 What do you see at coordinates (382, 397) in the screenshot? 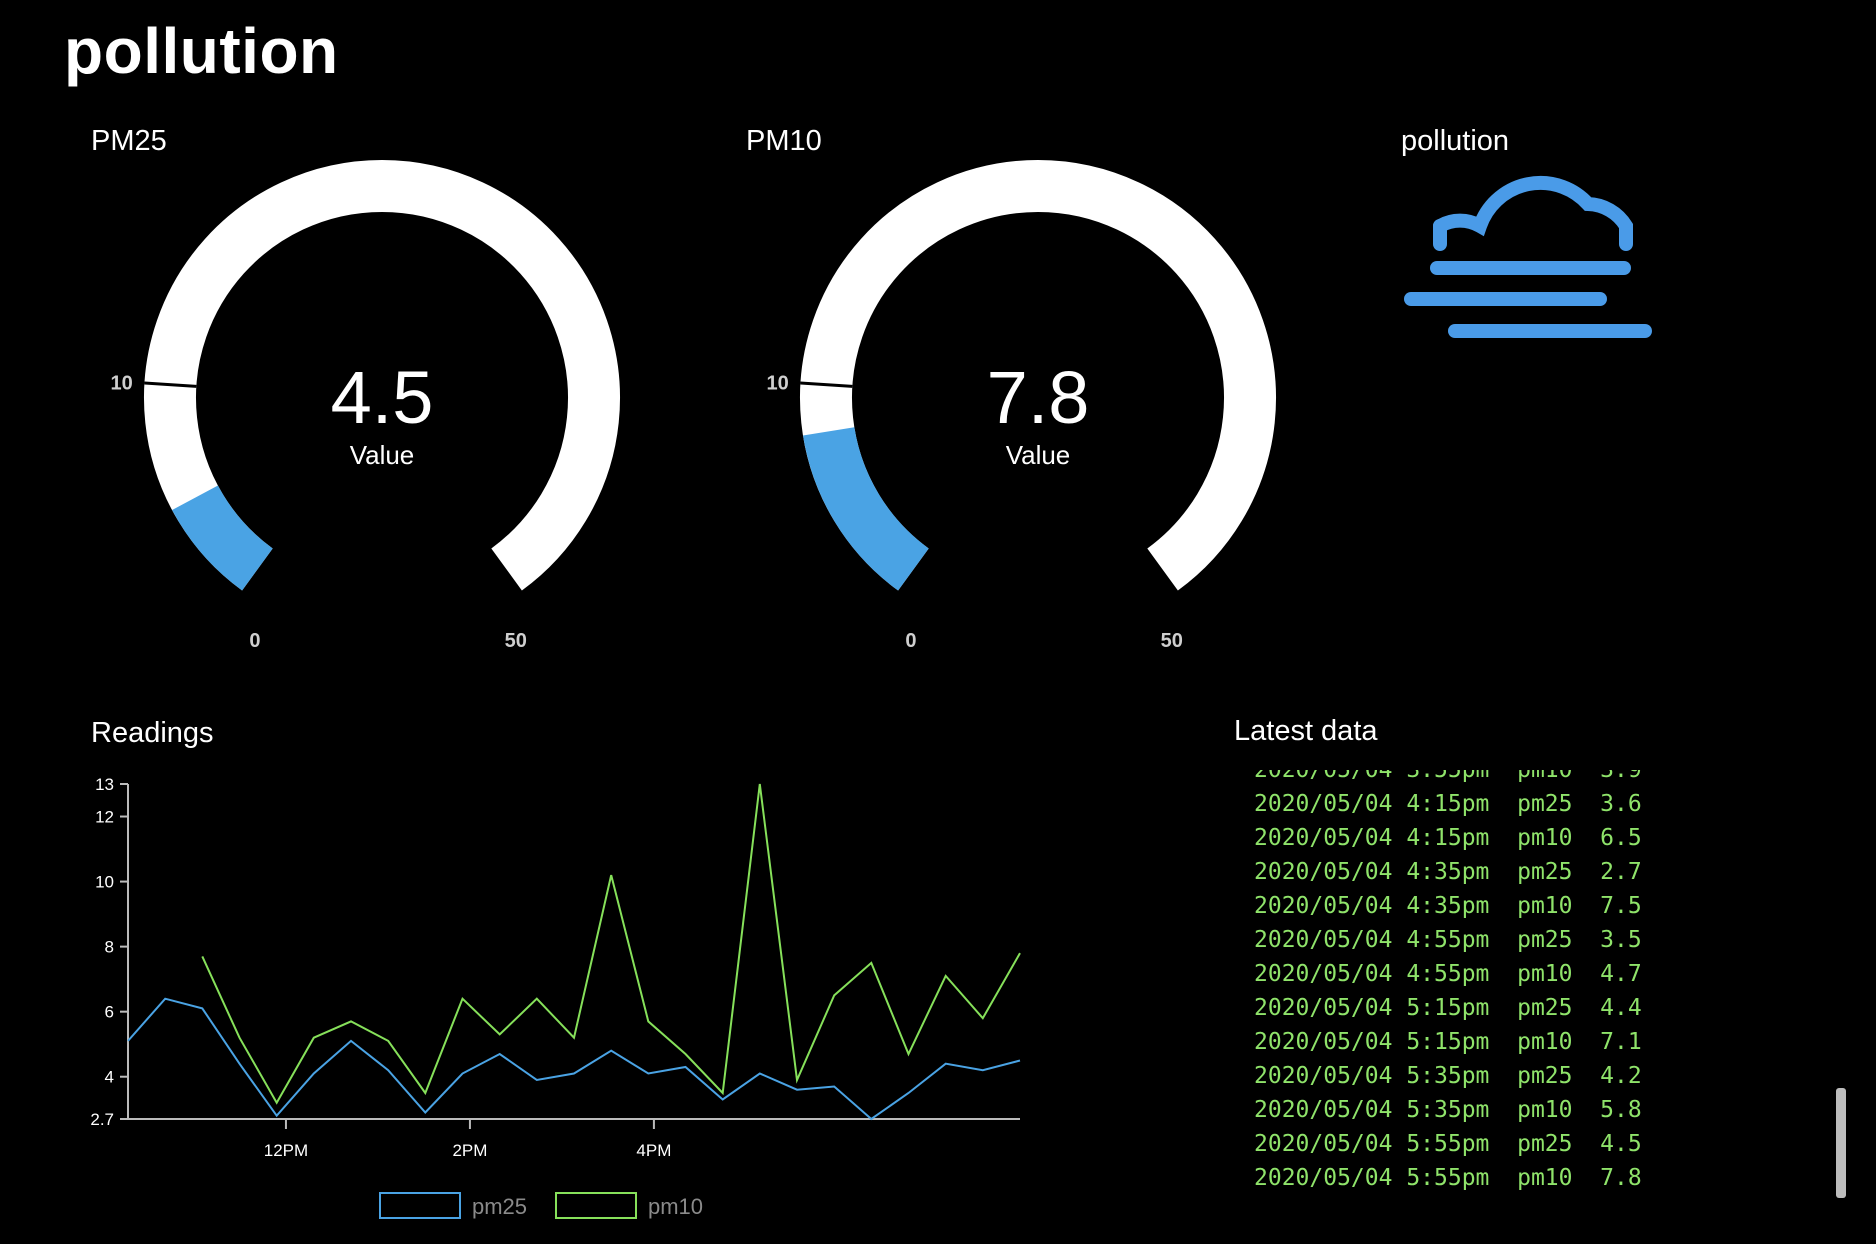
I see `gauge-pm25-value: 4.5` at bounding box center [382, 397].